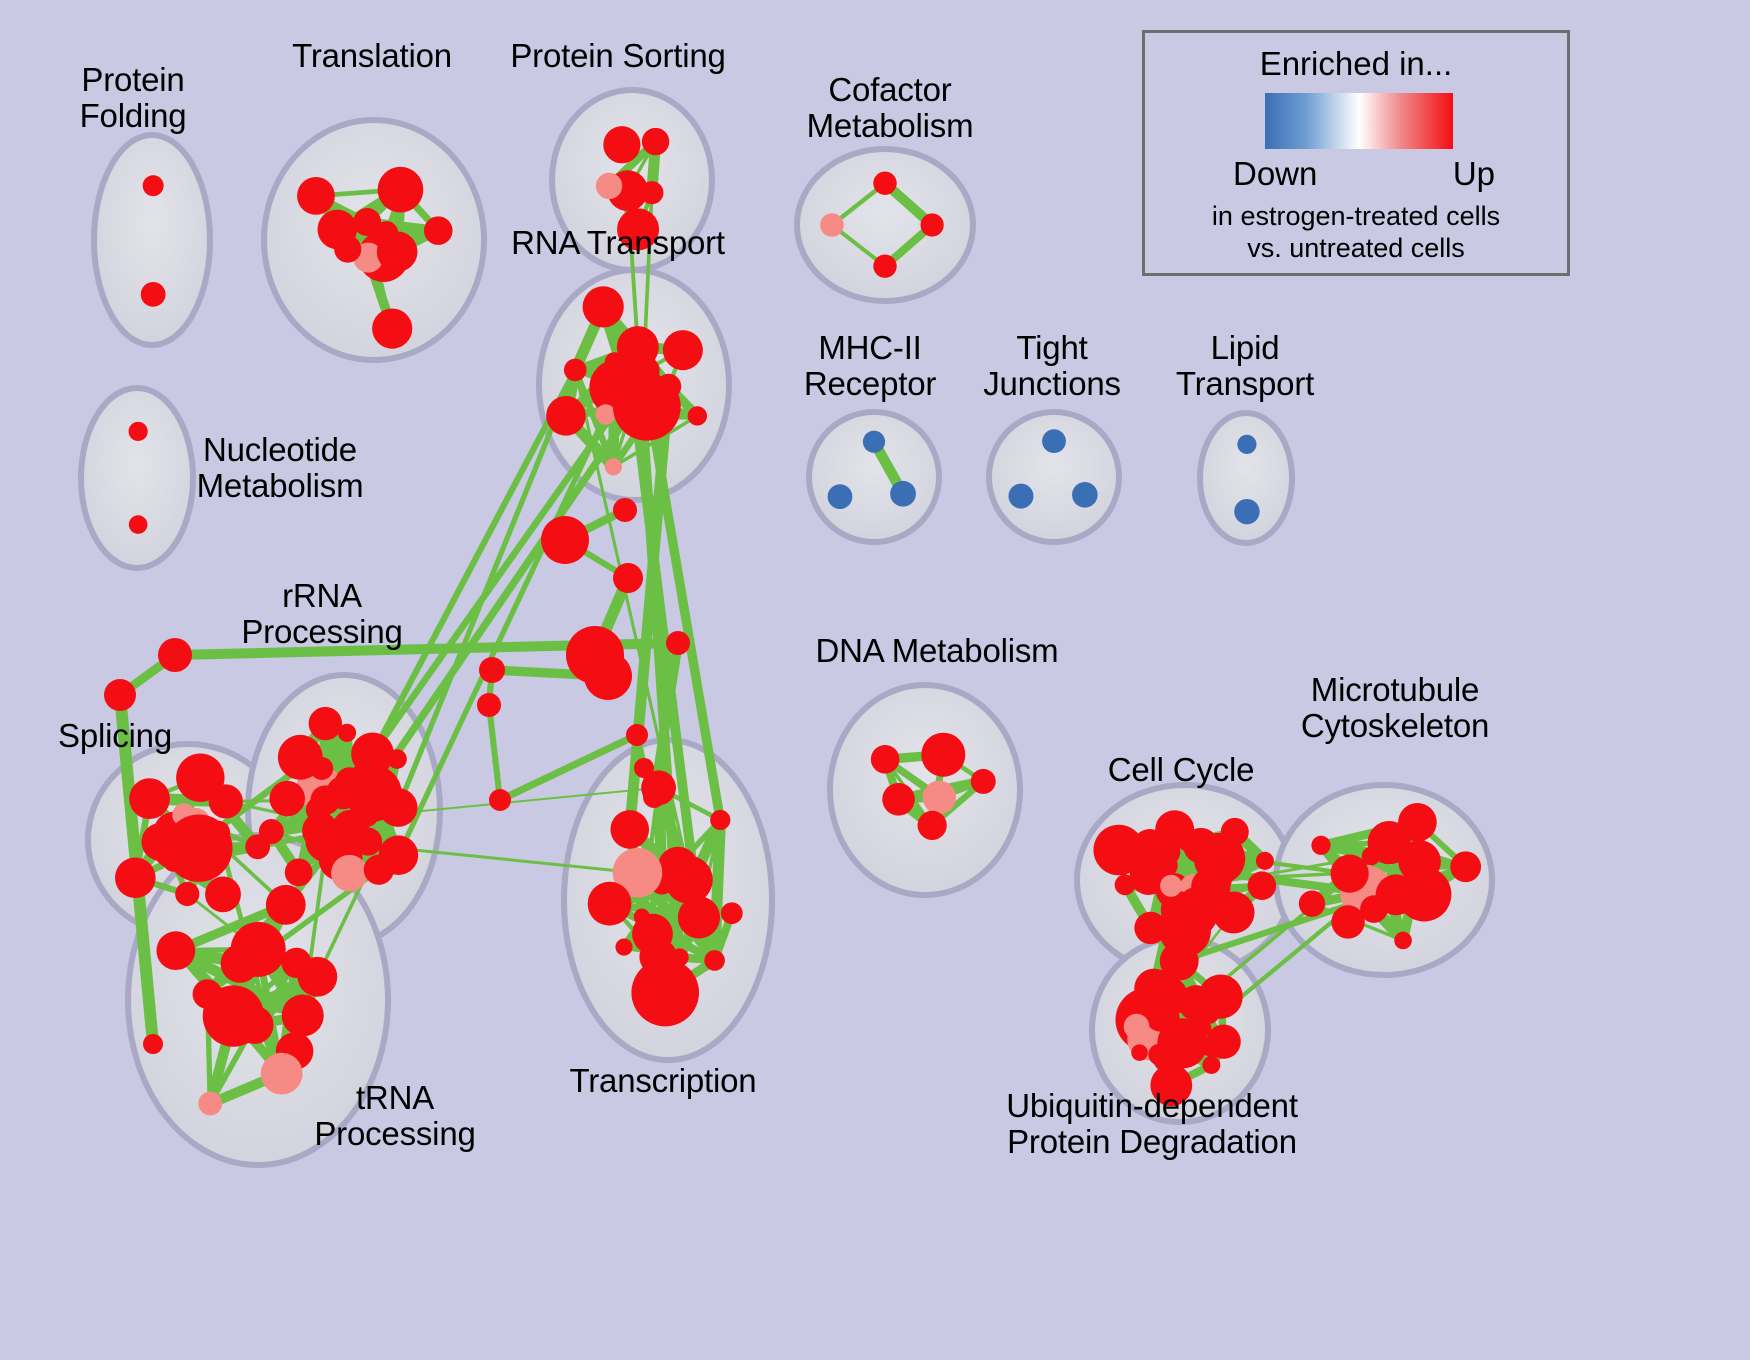  Describe the element at coordinates (1152, 1123) in the screenshot. I see `cluster-label-ubiquitin-dependent-protein-degradation: Ubiquitin-dependent Protein Degradation` at that location.